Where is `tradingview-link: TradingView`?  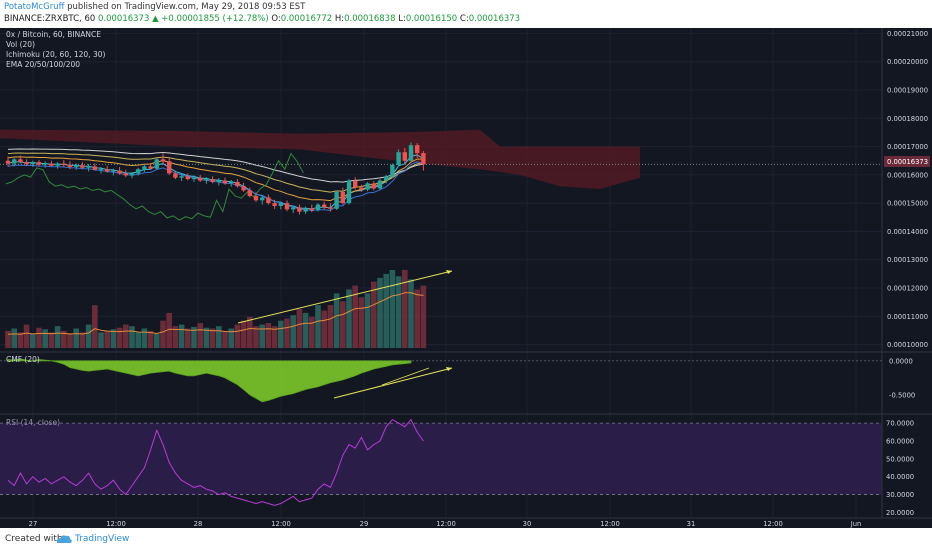
tradingview-link: TradingView is located at coordinates (102, 539).